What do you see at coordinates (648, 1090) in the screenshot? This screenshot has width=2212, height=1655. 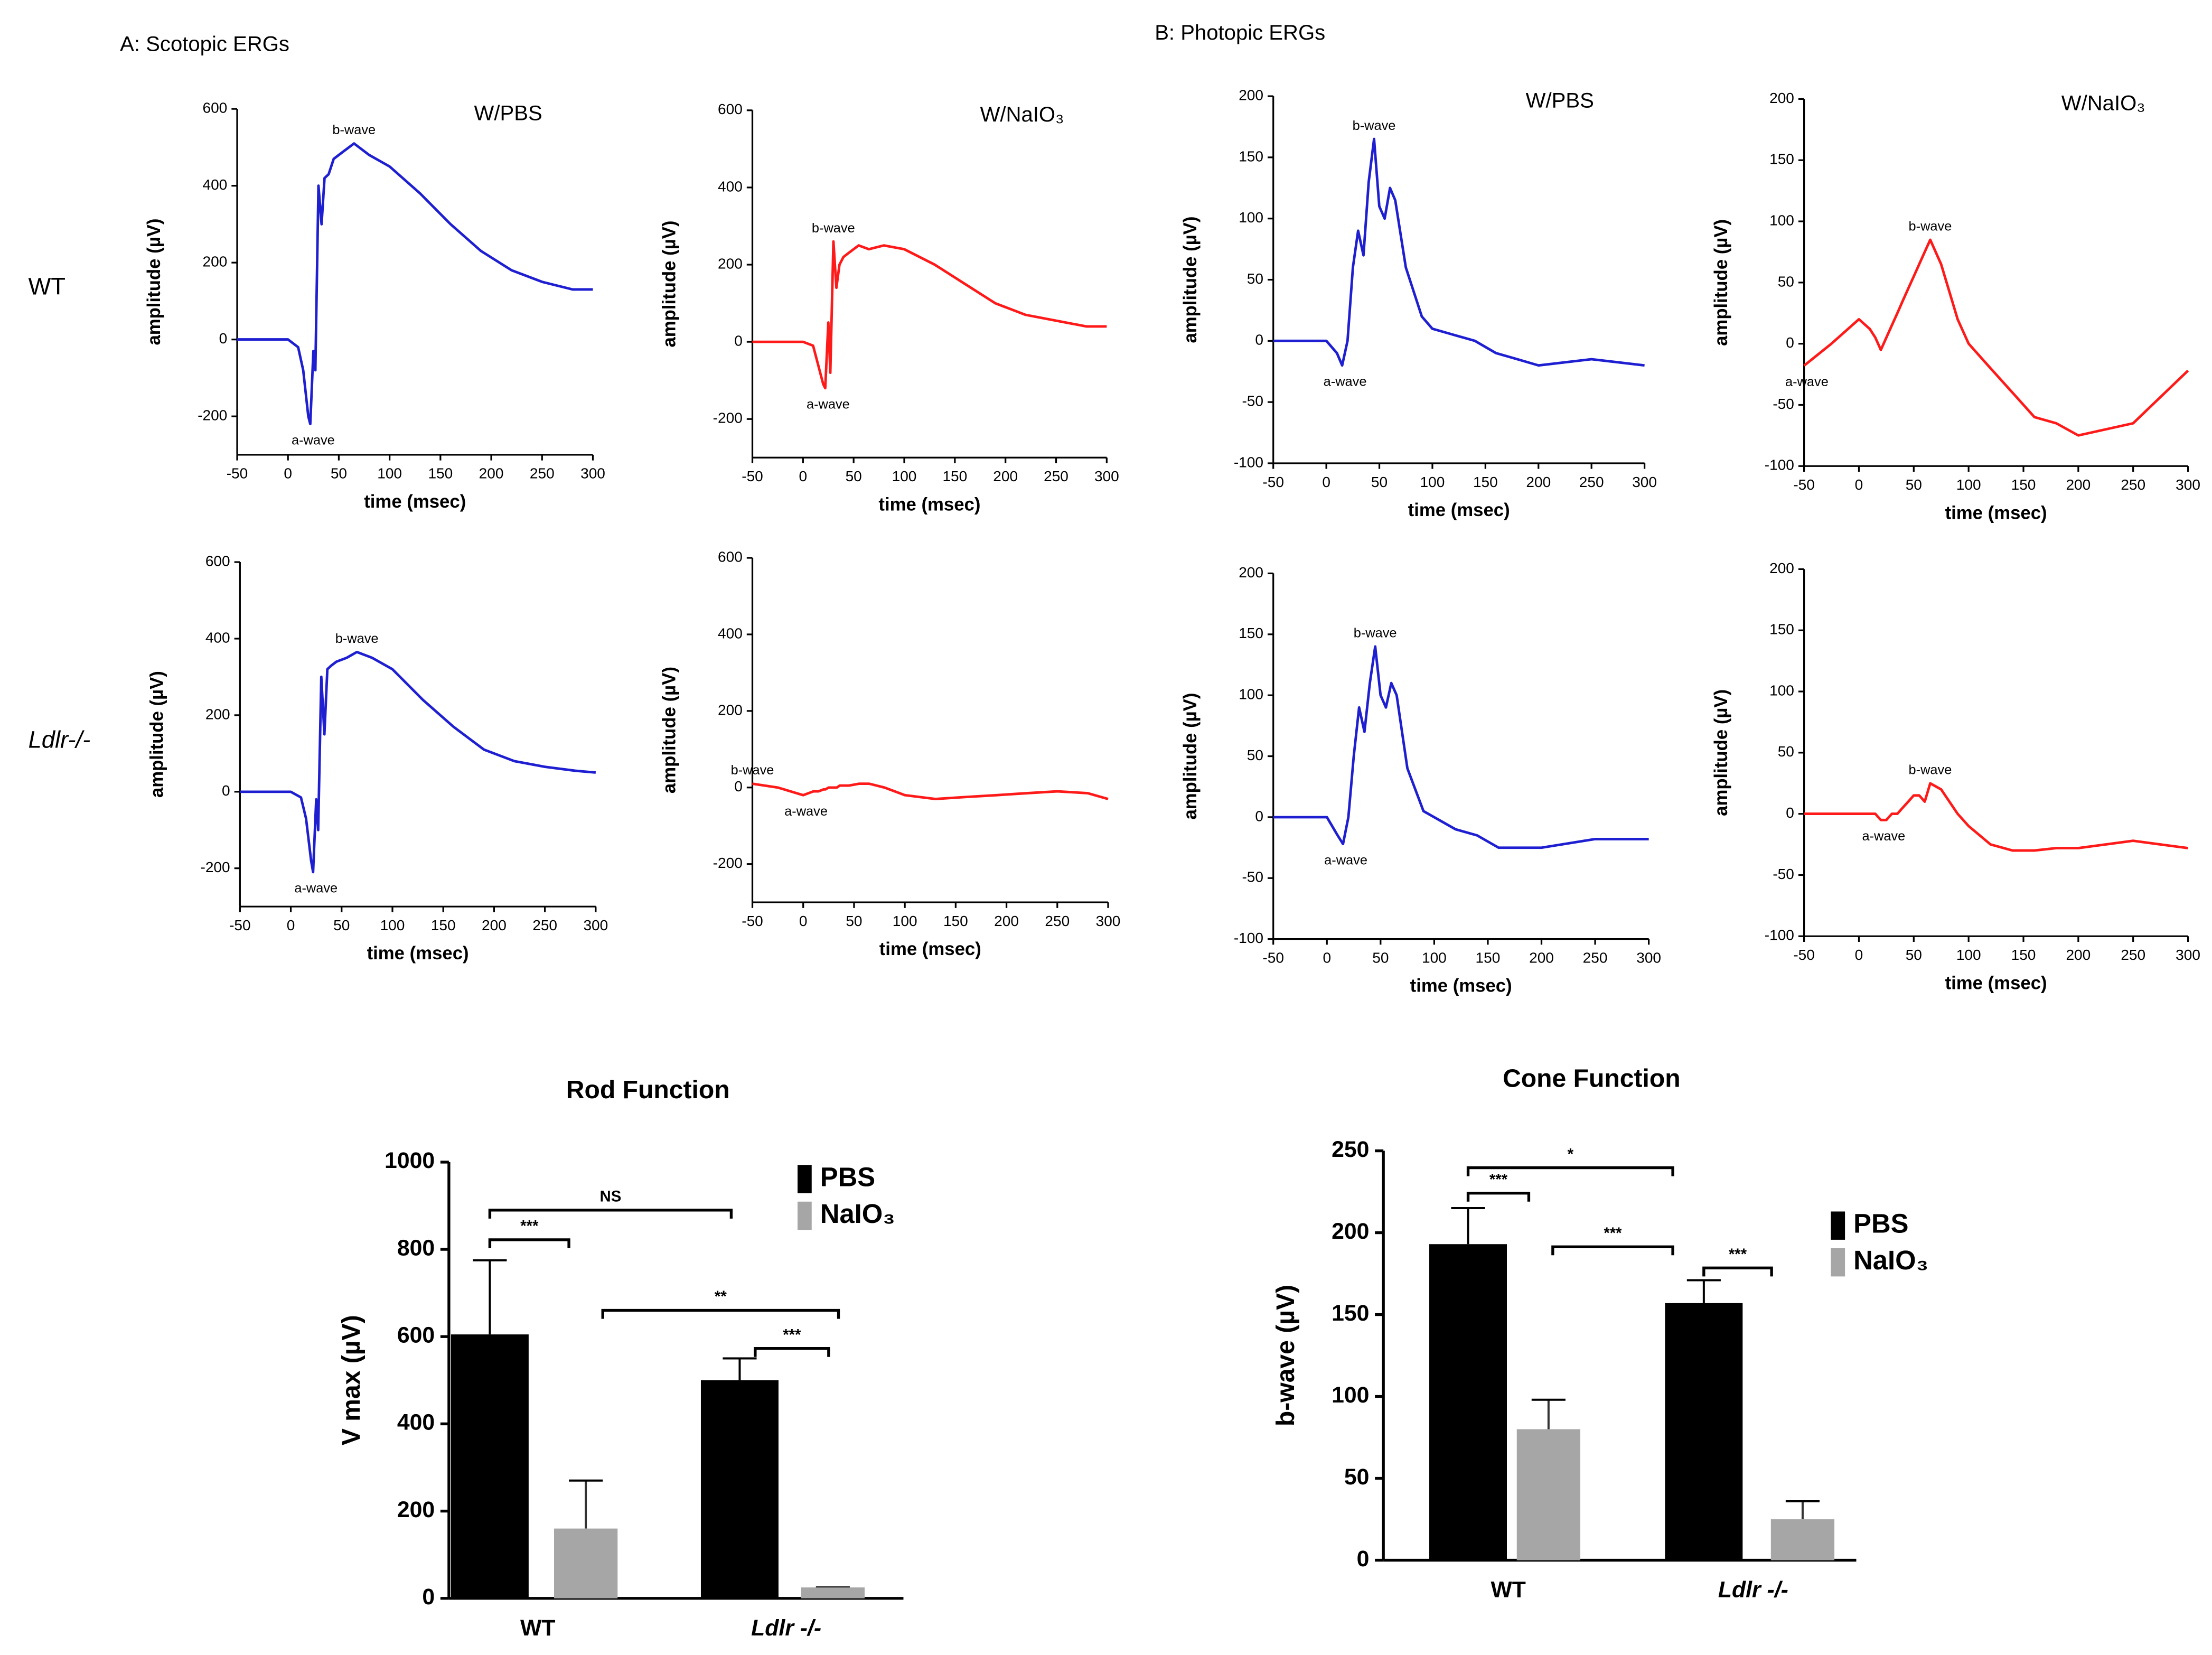 I see `chart-title: Rod Function` at bounding box center [648, 1090].